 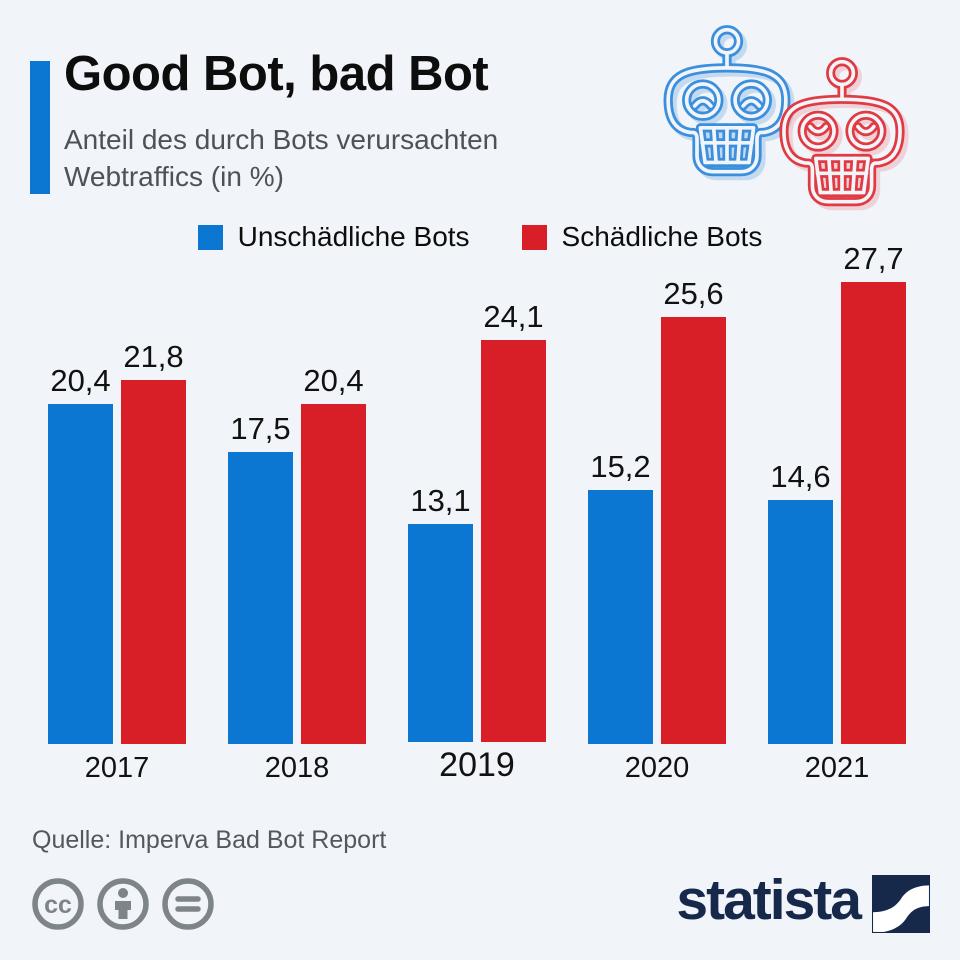 I want to click on bar-pair: 15,2 25,6, so click(x=657, y=503).